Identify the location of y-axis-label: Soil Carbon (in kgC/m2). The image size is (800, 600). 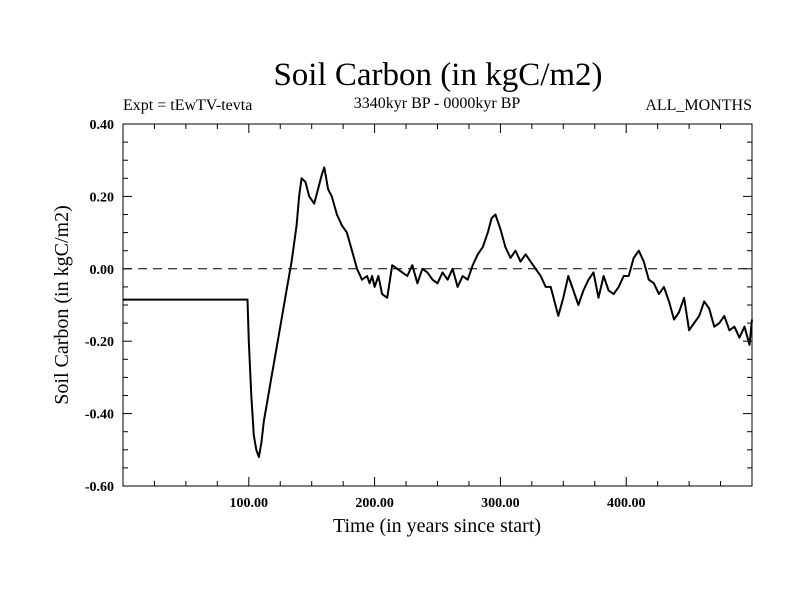
(62, 304).